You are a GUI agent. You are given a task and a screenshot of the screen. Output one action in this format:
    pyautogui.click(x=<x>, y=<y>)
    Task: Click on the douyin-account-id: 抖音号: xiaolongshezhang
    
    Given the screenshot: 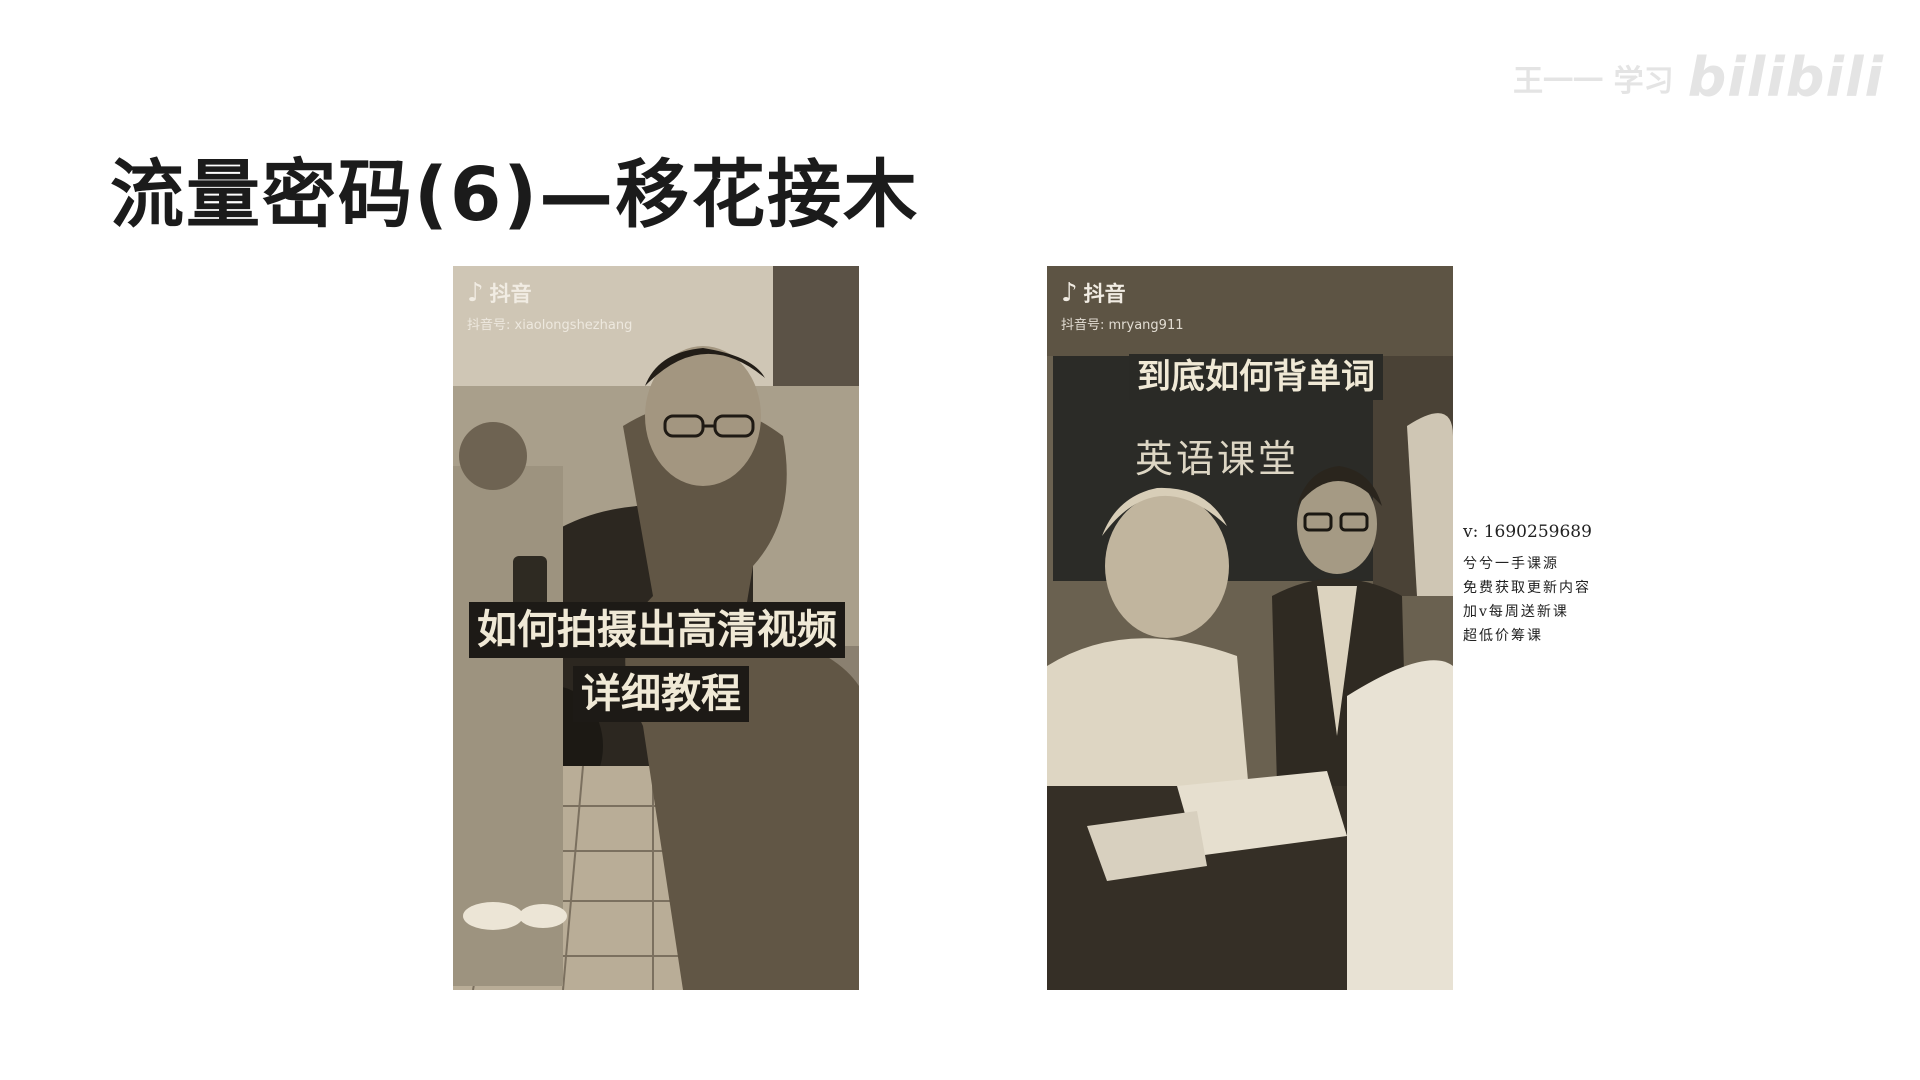 What is the action you would take?
    pyautogui.click(x=550, y=325)
    